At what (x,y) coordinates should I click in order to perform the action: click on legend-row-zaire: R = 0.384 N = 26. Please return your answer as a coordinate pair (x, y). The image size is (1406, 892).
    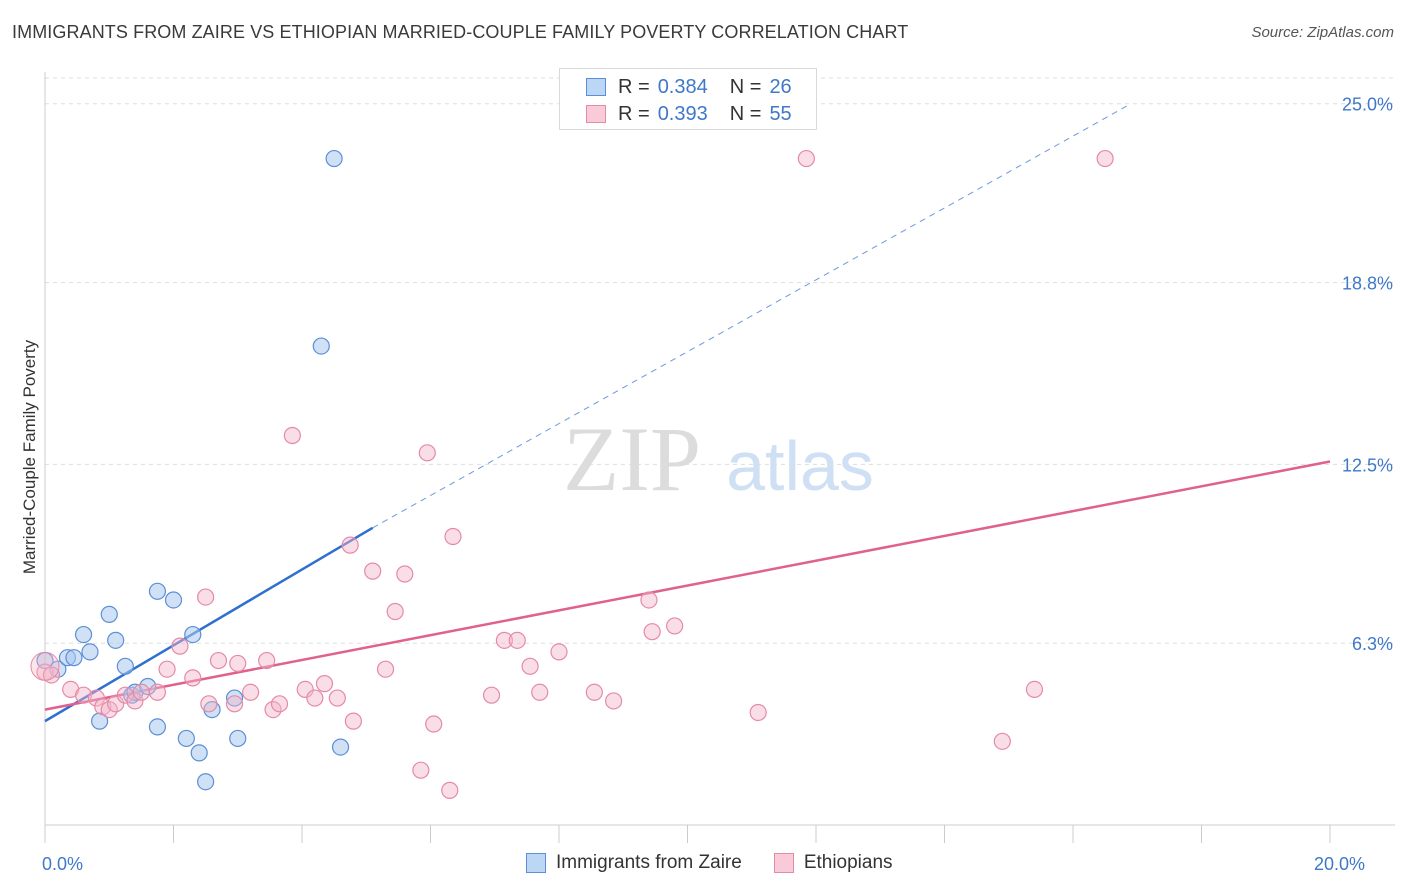
    Looking at the image, I should click on (689, 87).